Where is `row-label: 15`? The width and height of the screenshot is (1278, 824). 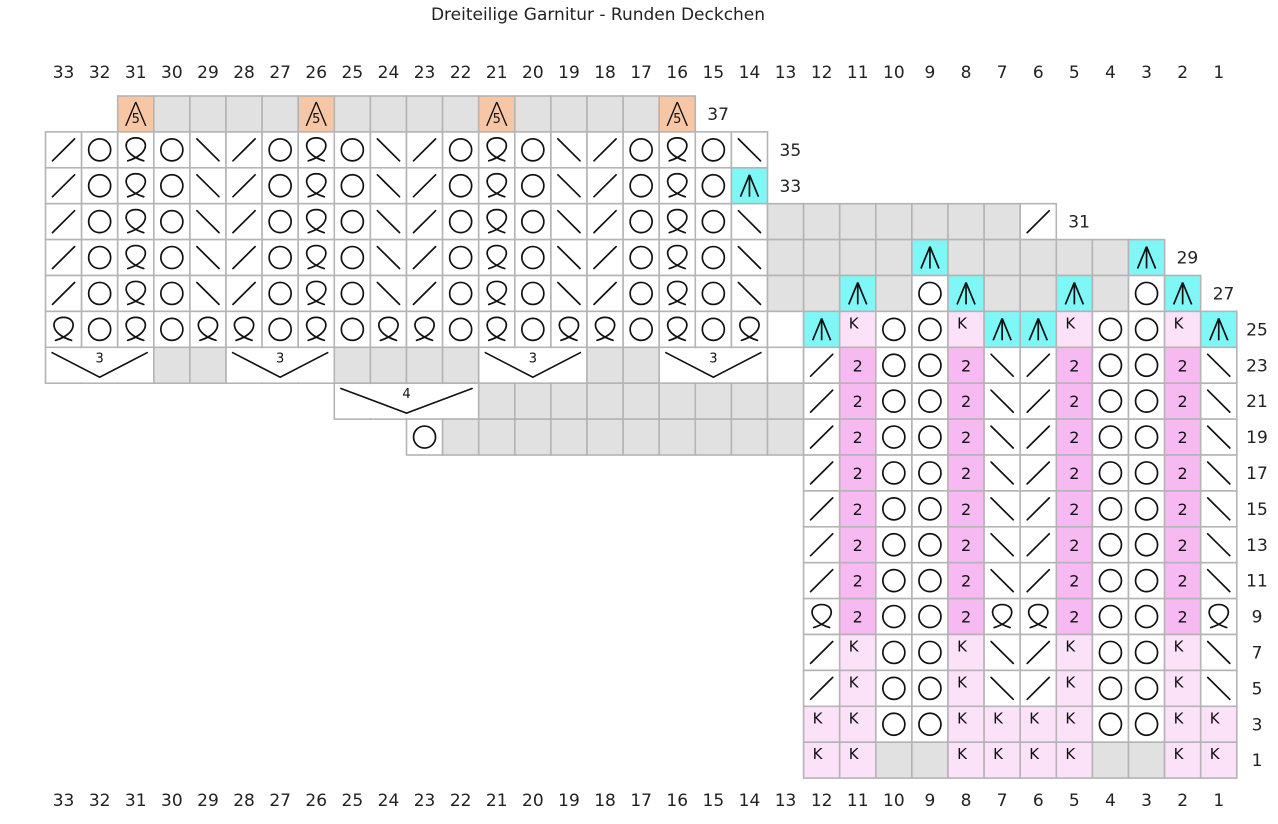 row-label: 15 is located at coordinates (1257, 510).